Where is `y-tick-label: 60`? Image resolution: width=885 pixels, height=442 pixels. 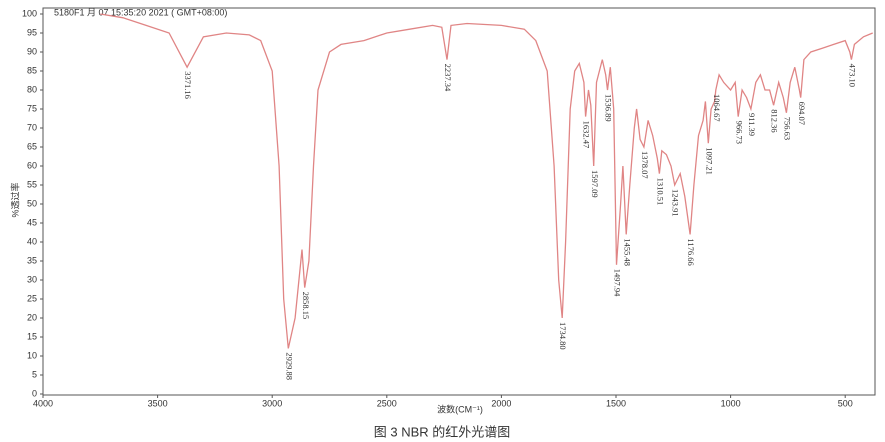 y-tick-label: 60 is located at coordinates (32, 165).